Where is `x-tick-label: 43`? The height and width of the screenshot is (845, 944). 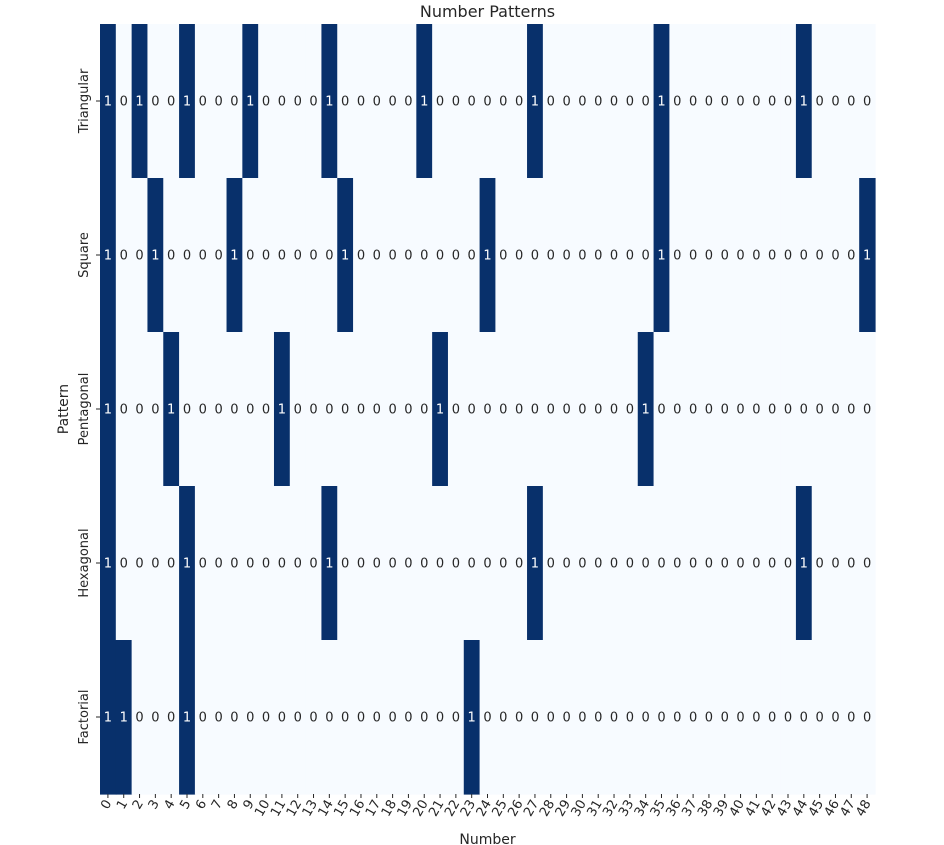 x-tick-label: 43 is located at coordinates (784, 809).